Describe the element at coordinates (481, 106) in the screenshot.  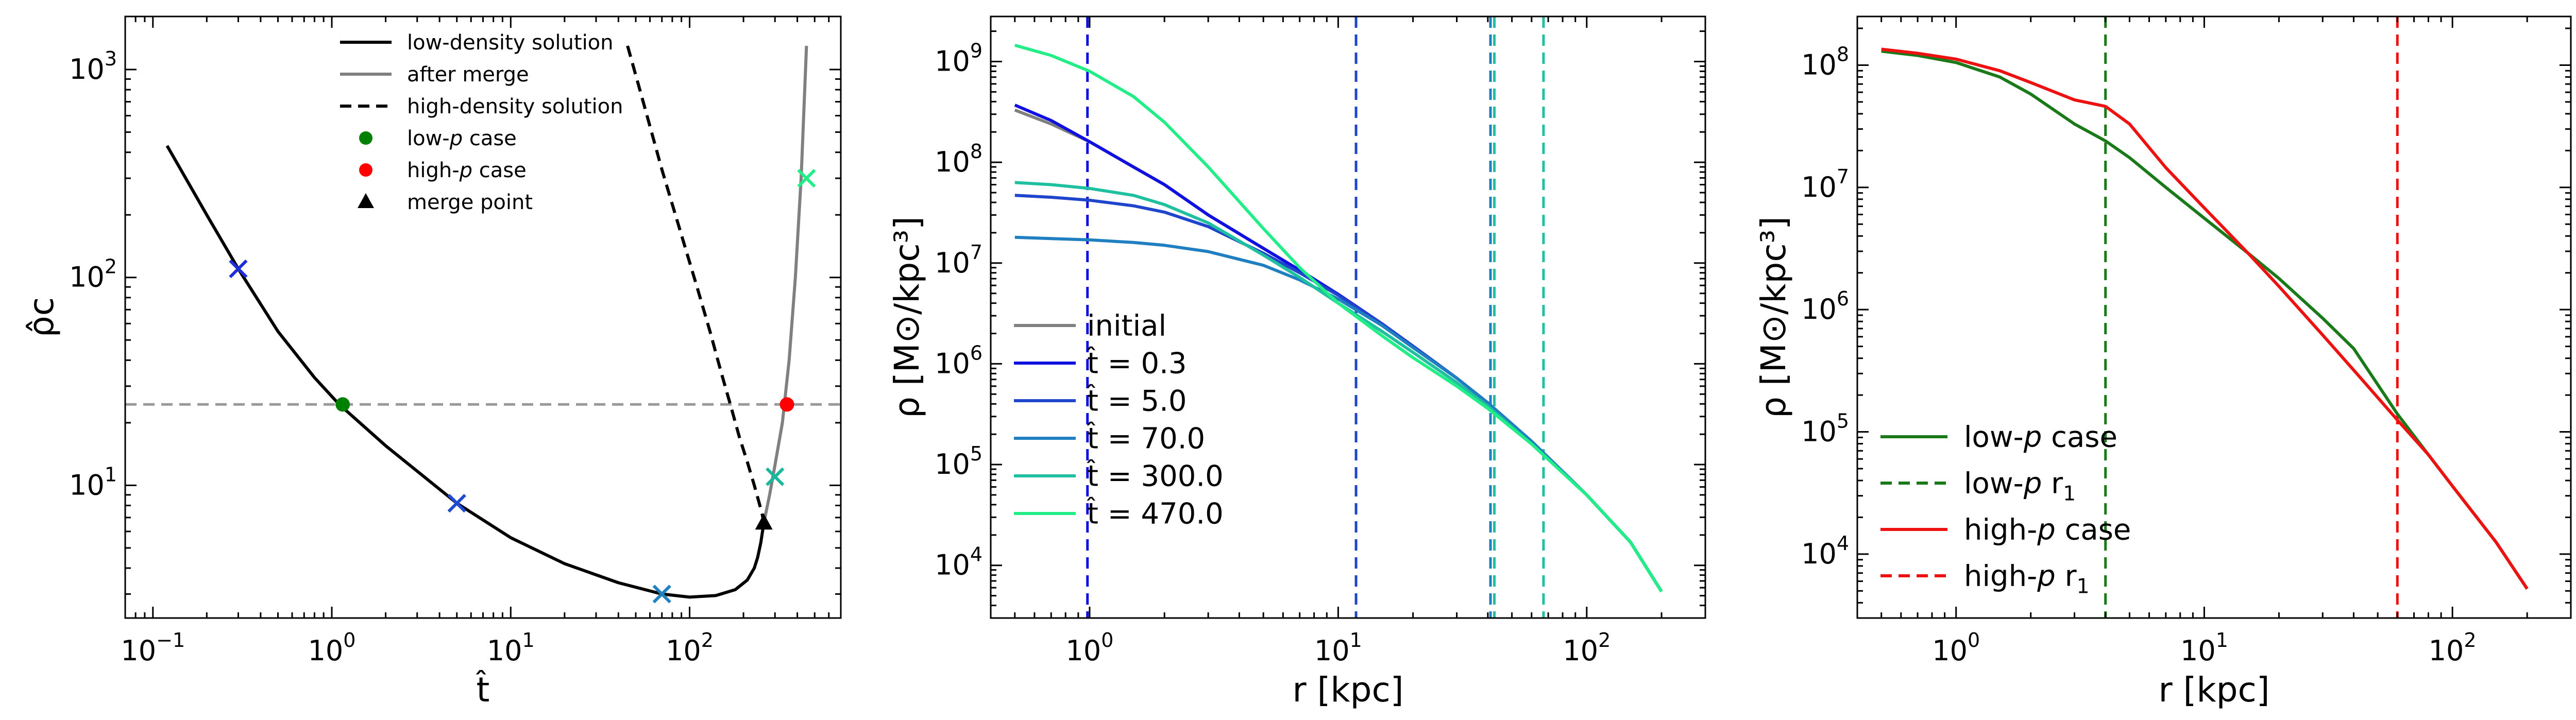
I see `legend-entry: high-density solution` at that location.